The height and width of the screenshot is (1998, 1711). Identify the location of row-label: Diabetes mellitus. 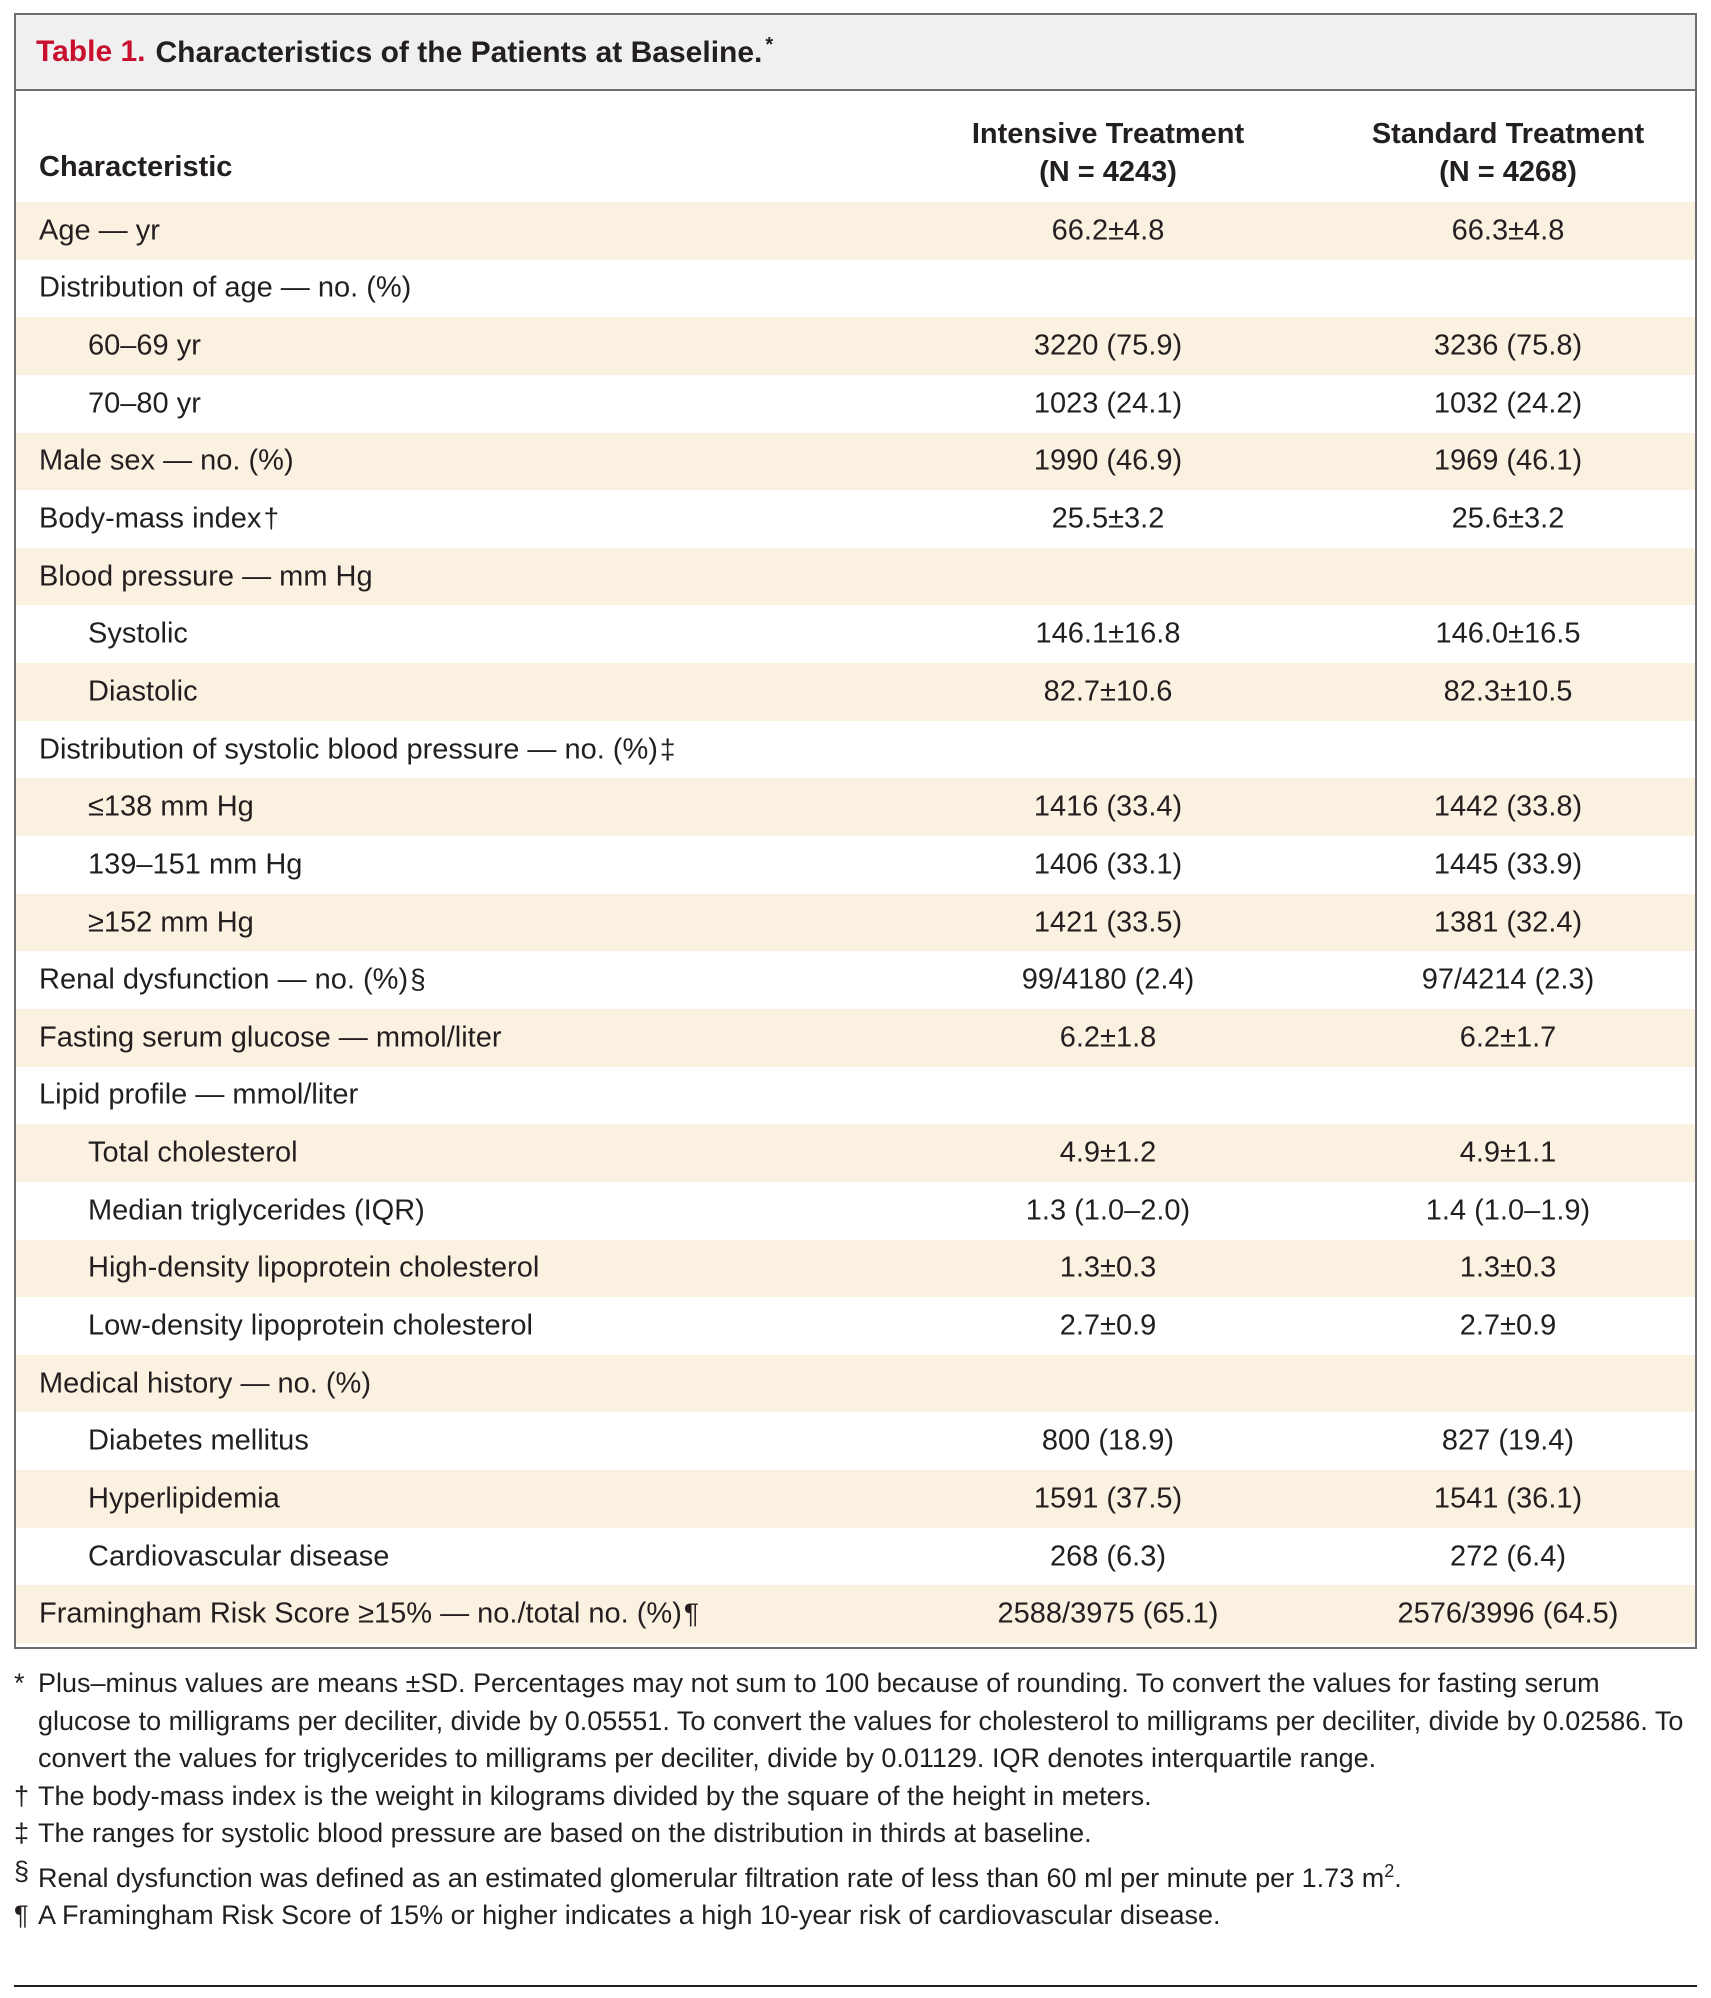
(199, 1441).